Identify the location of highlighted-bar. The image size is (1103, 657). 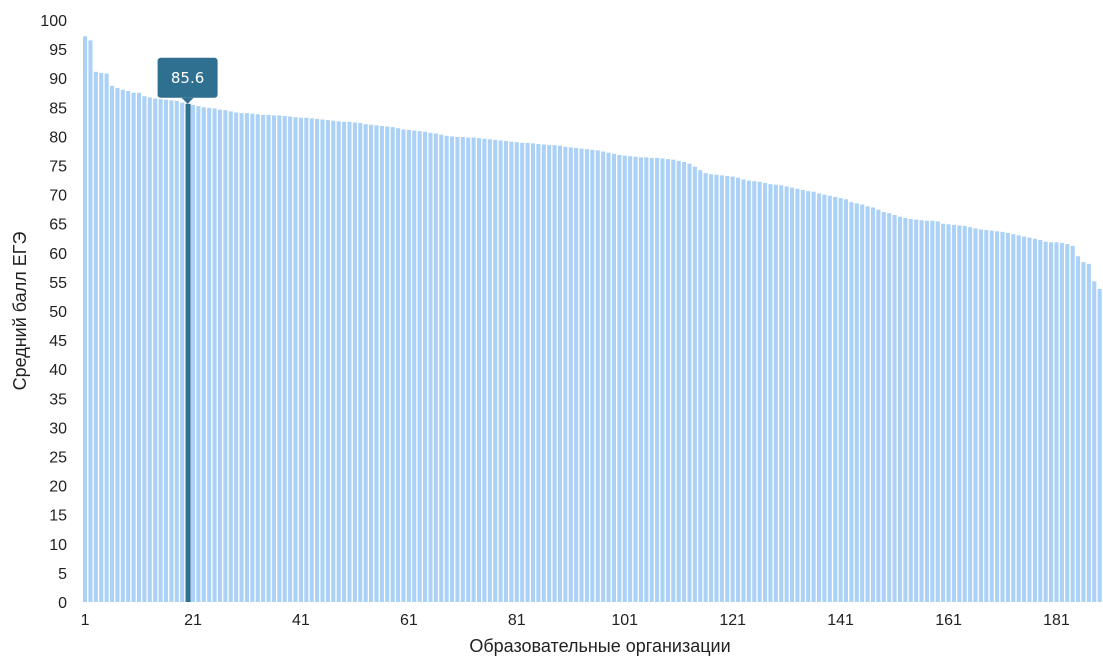
(188, 352).